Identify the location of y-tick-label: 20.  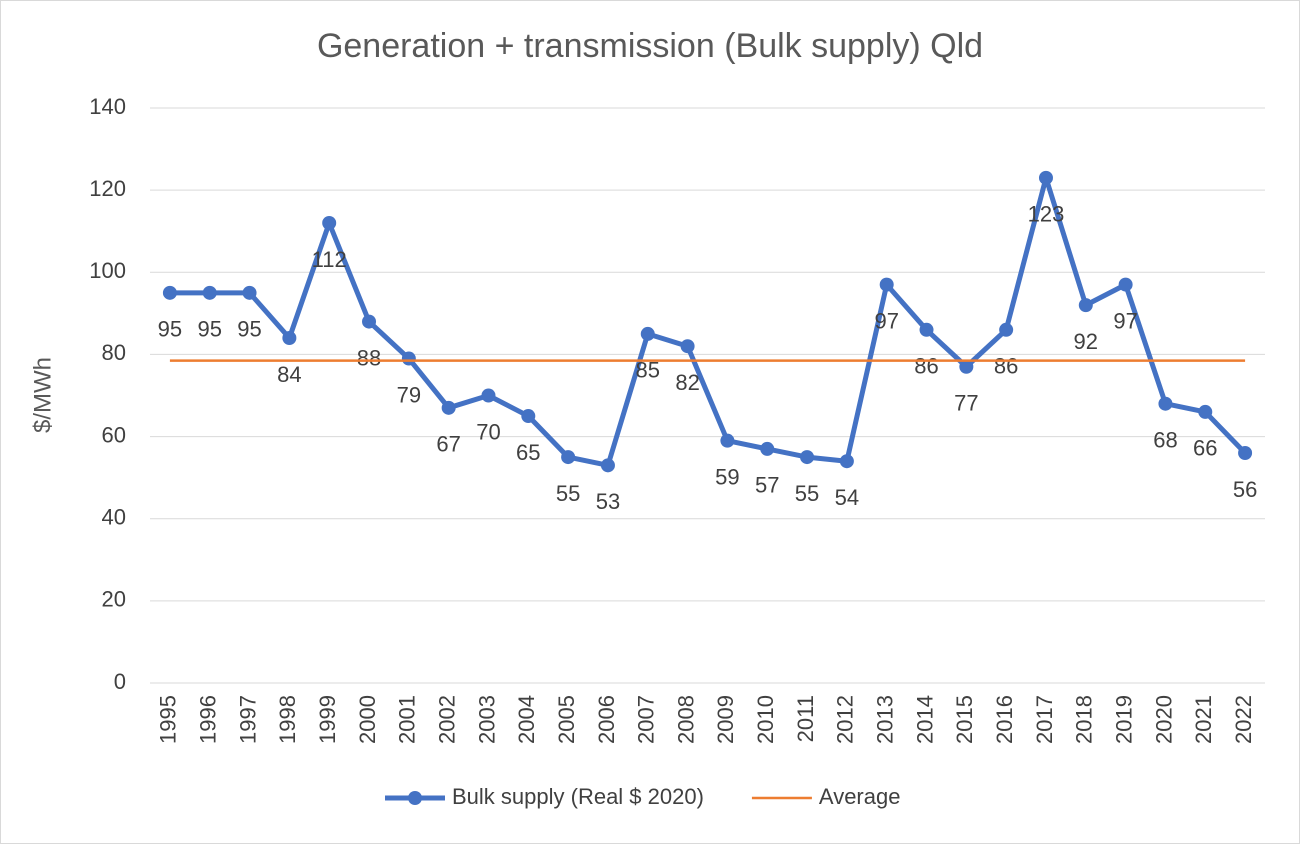
(114, 599).